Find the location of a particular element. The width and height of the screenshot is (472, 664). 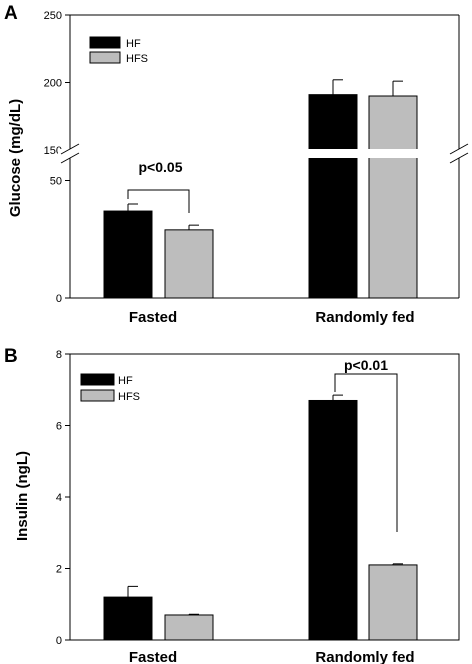

panel-a-legend-swatch-hf is located at coordinates (105, 42).